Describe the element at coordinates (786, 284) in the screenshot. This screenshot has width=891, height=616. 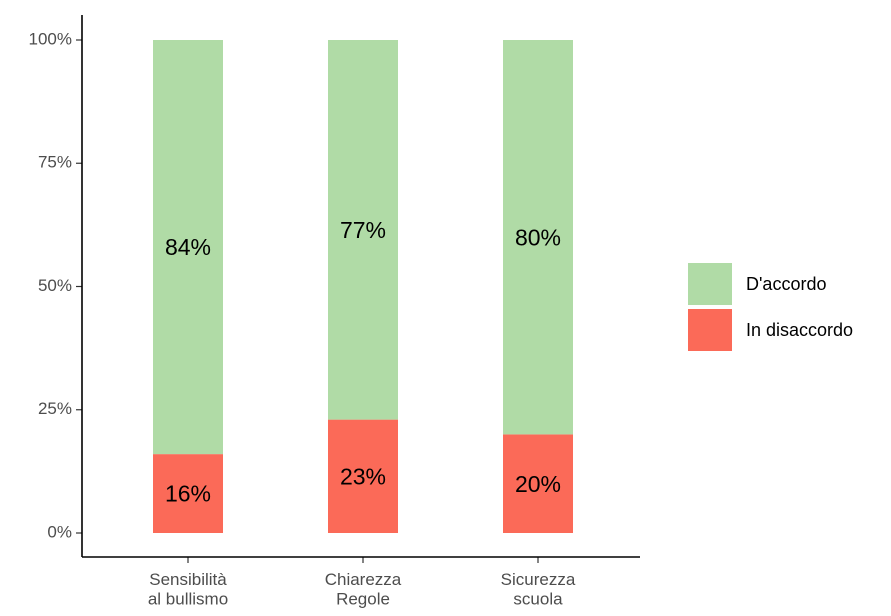
I see `legend-label: D'accordo` at that location.